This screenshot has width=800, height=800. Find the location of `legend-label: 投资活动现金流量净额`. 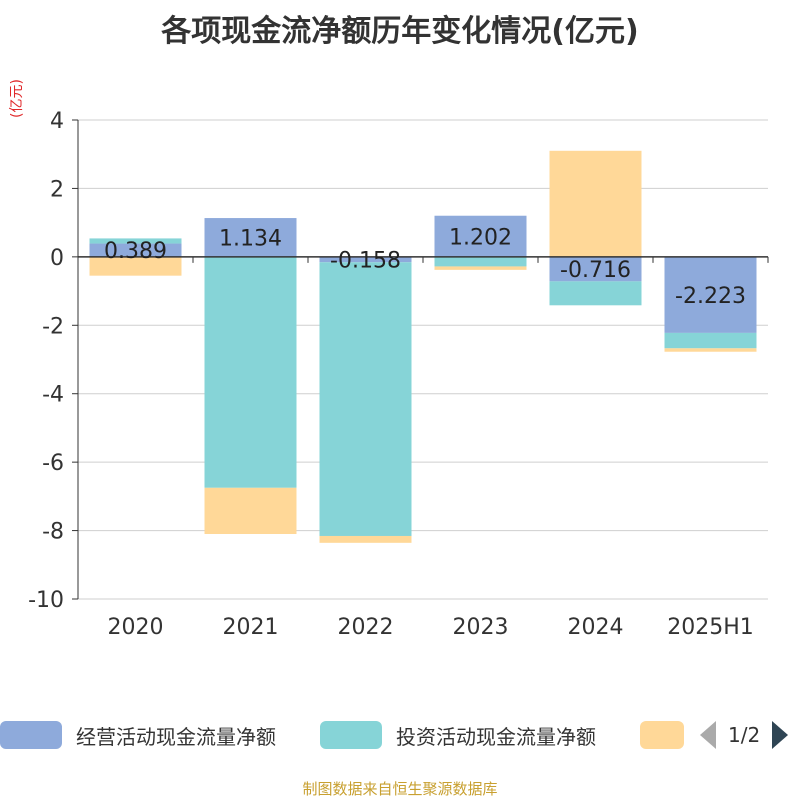

legend-label: 投资活动现金流量净额 is located at coordinates (496, 736).